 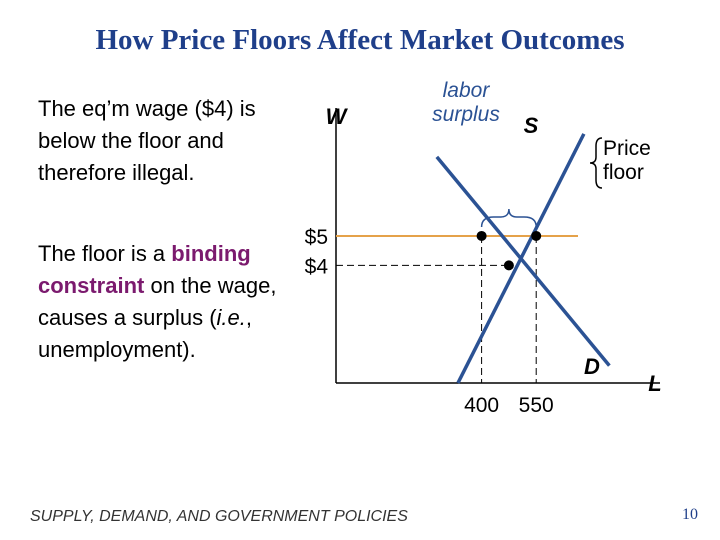 What do you see at coordinates (623, 172) in the screenshot?
I see `label-floor-line-1: floor` at bounding box center [623, 172].